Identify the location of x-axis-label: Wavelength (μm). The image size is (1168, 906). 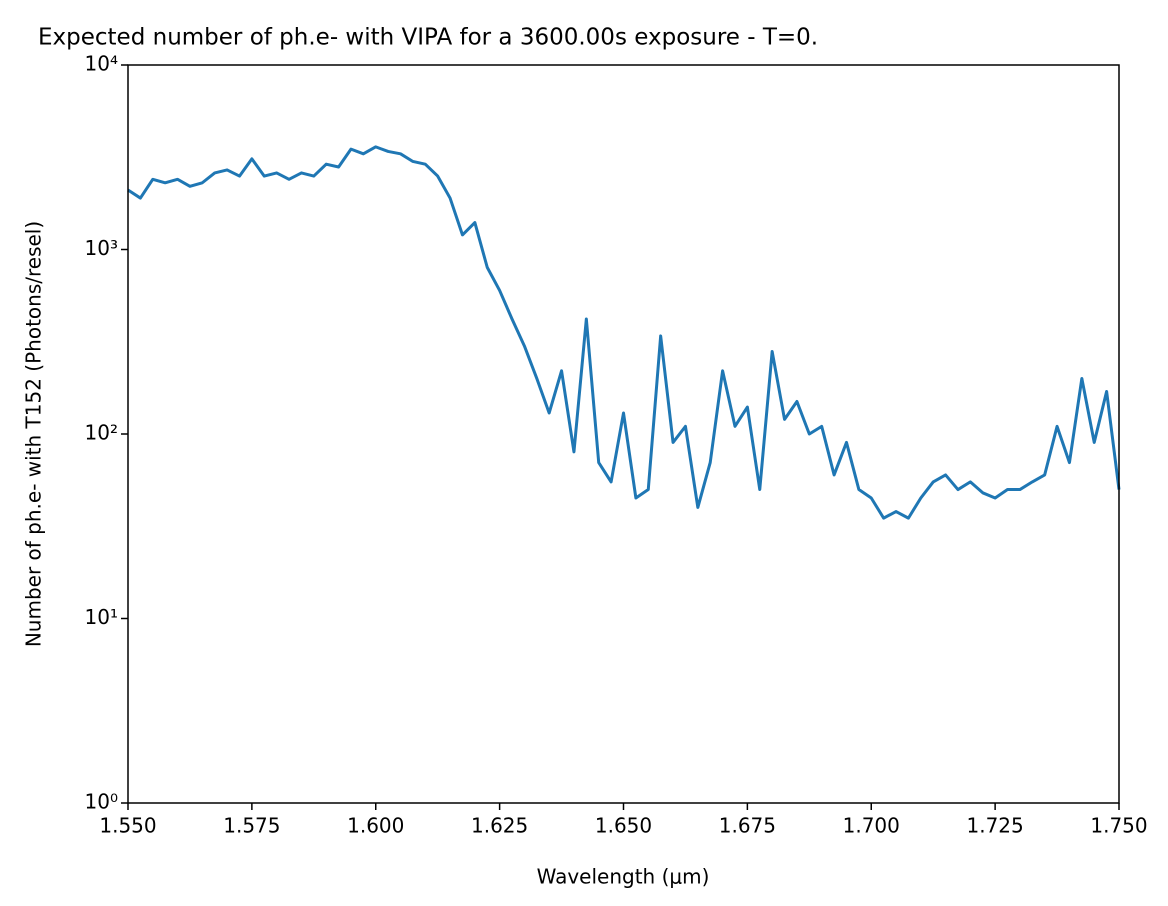
(623, 877).